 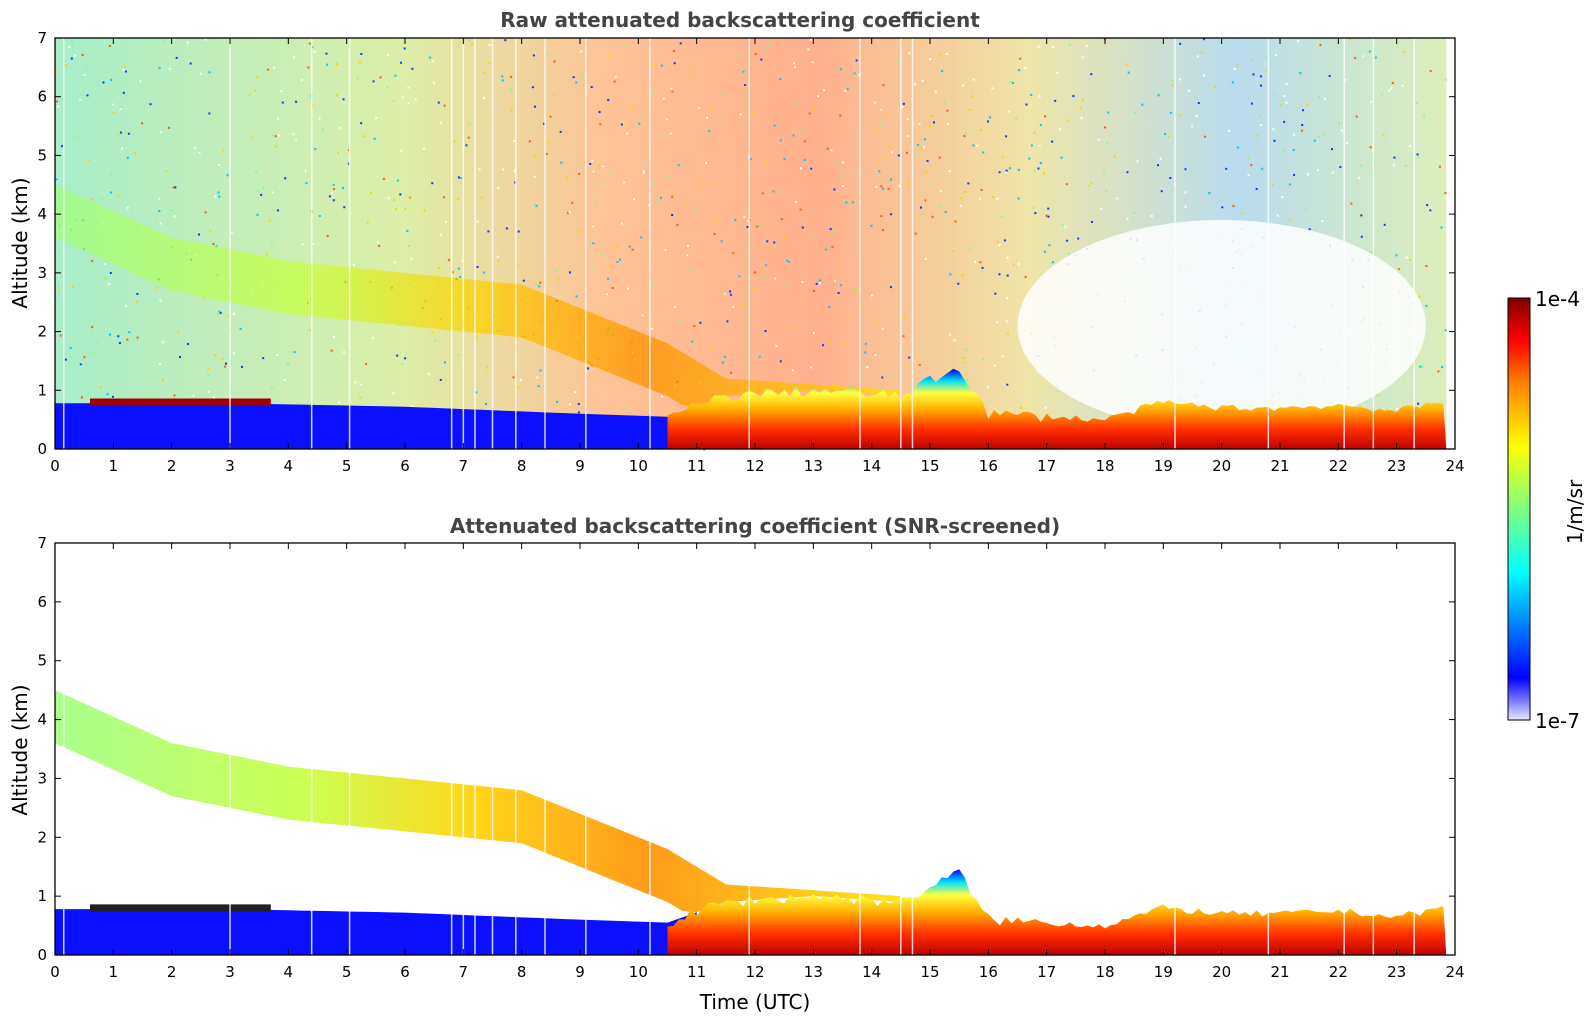 I want to click on colorbar-min-label: 1e-7, so click(x=1557, y=721).